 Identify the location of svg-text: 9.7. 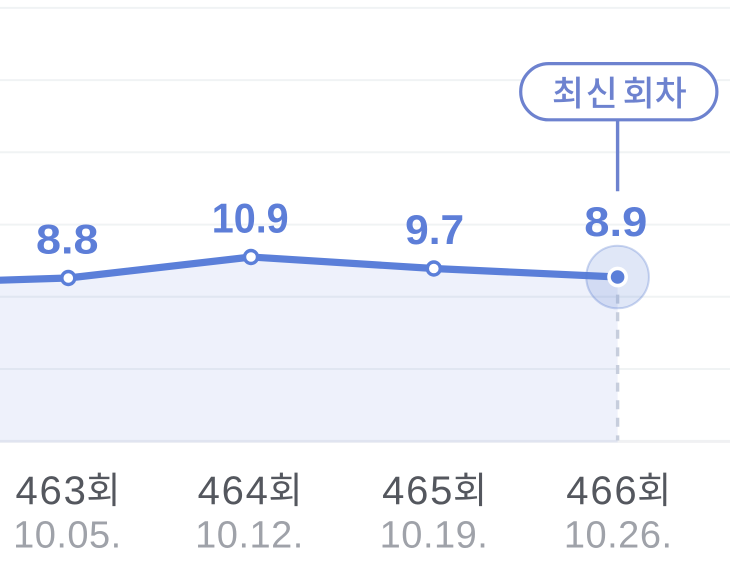
(434, 229).